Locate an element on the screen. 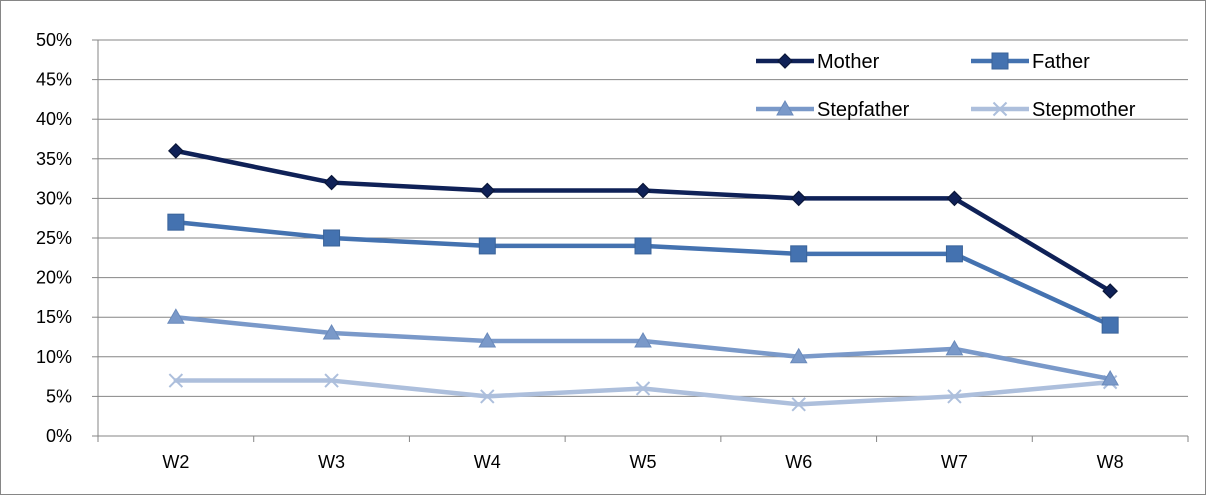 This screenshot has height=495, width=1206. legend-label: Stepmother is located at coordinates (1084, 110).